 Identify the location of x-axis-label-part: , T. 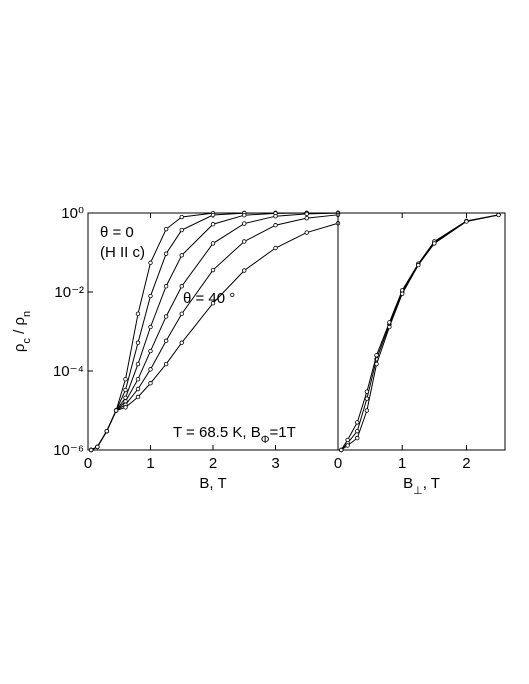
(431, 483).